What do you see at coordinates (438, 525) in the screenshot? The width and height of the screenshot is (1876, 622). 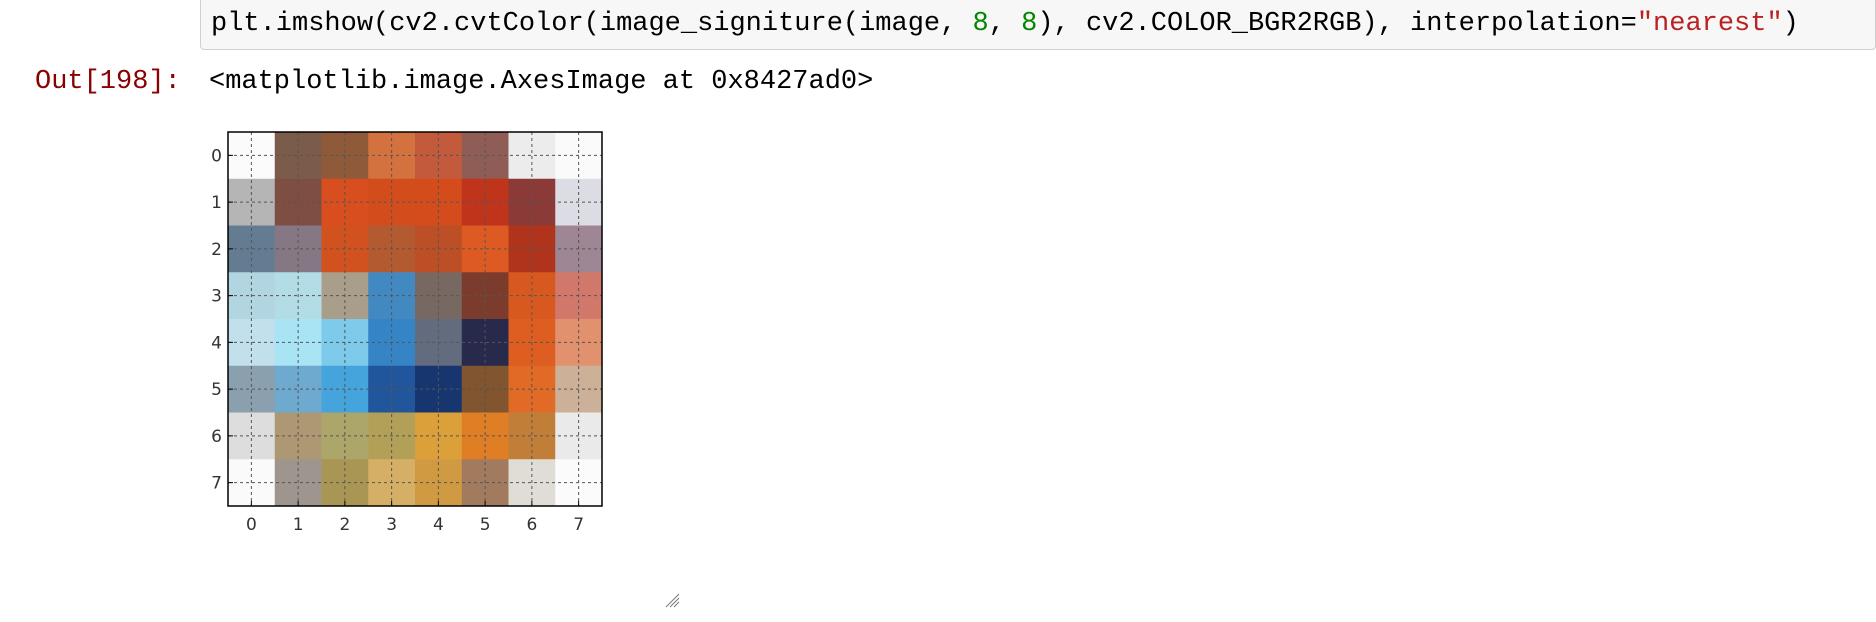 I see `x-tick-label: 4` at bounding box center [438, 525].